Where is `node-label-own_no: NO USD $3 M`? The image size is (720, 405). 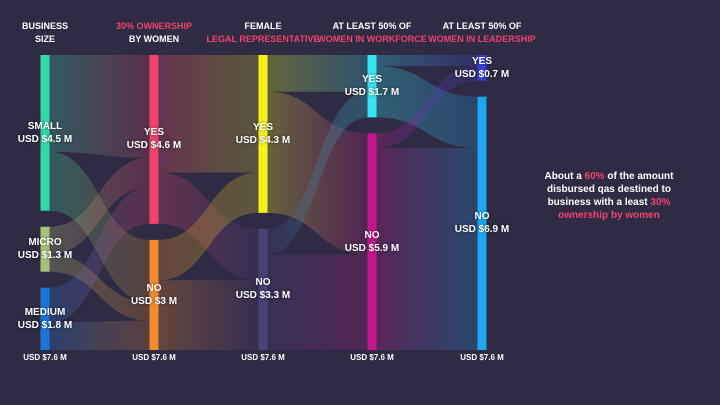
node-label-own_no: NO USD $3 M is located at coordinates (154, 295).